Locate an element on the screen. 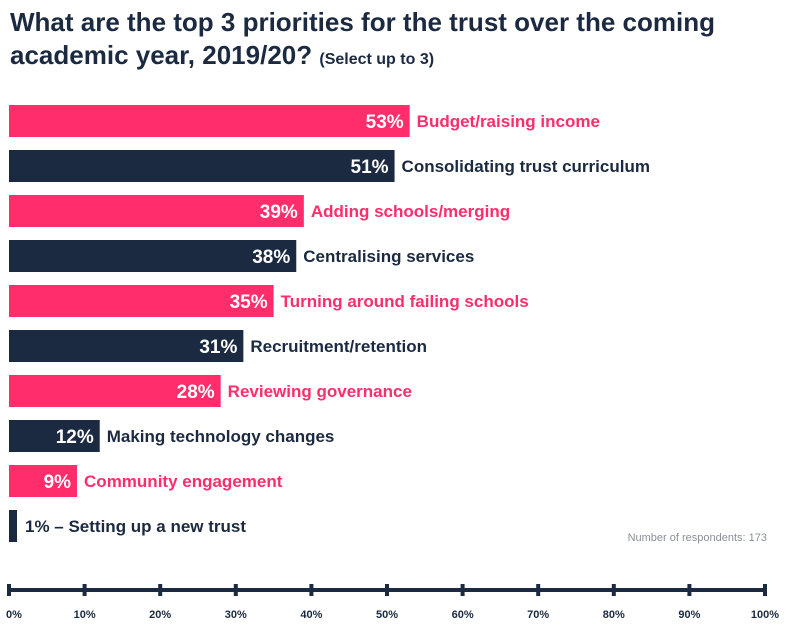 This screenshot has height=636, width=788. bar-value-label: 28% is located at coordinates (196, 392).